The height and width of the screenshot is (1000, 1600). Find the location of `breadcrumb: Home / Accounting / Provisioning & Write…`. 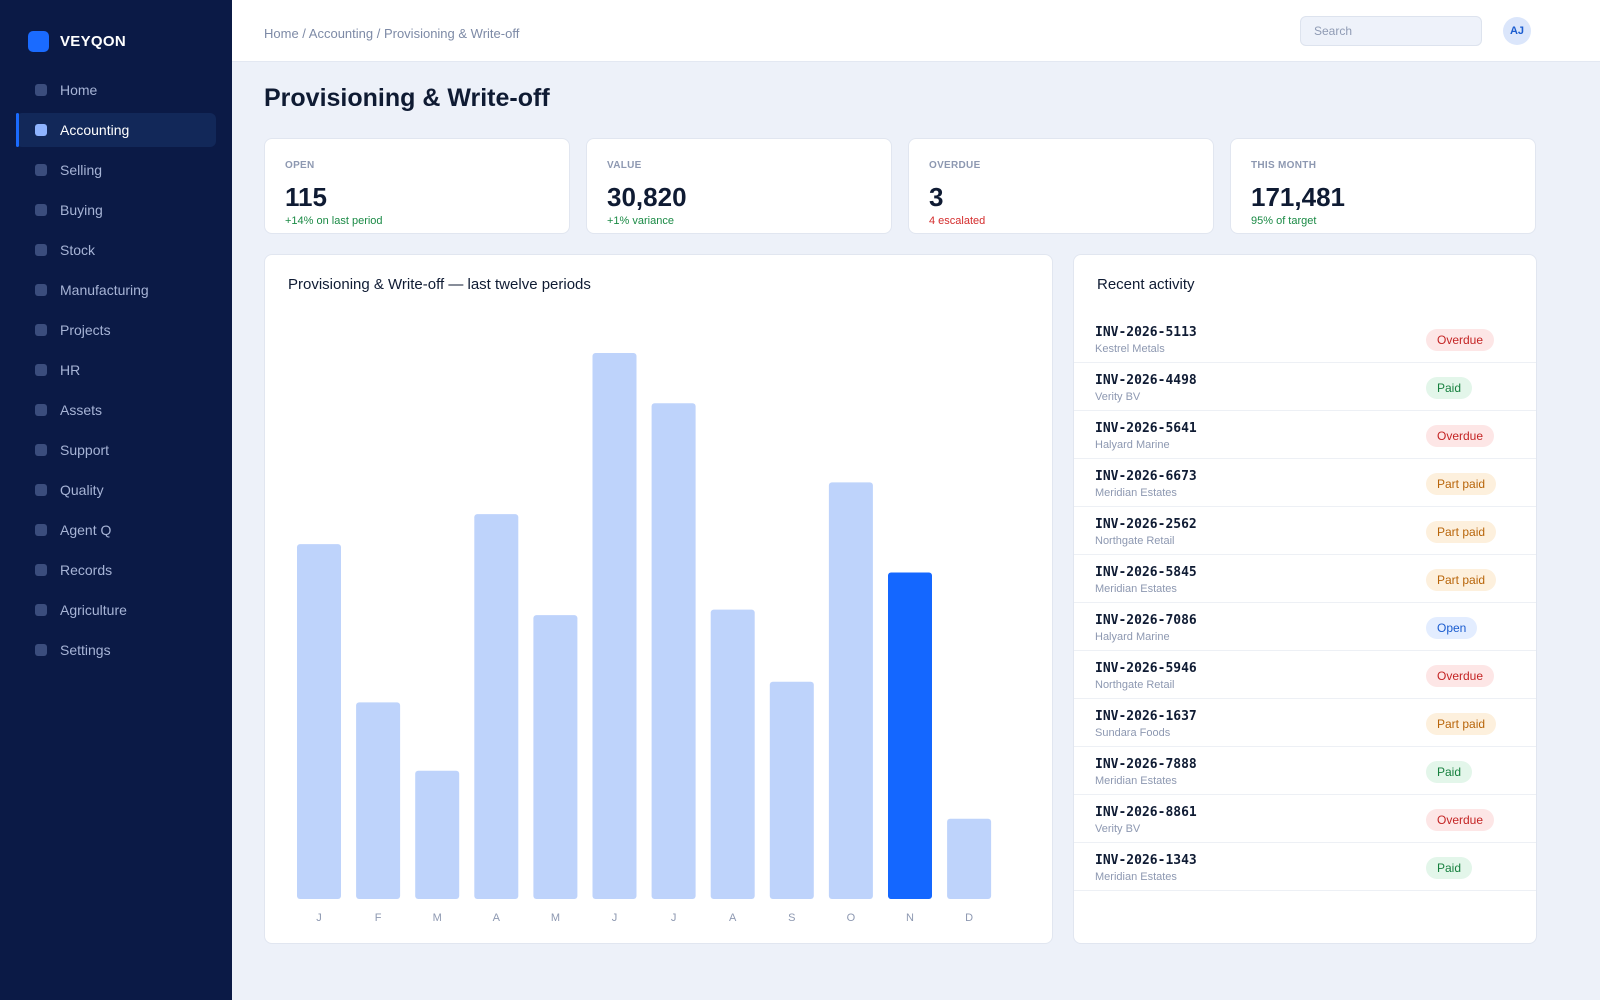

breadcrumb: Home / Accounting / Provisioning & Write… is located at coordinates (392, 33).